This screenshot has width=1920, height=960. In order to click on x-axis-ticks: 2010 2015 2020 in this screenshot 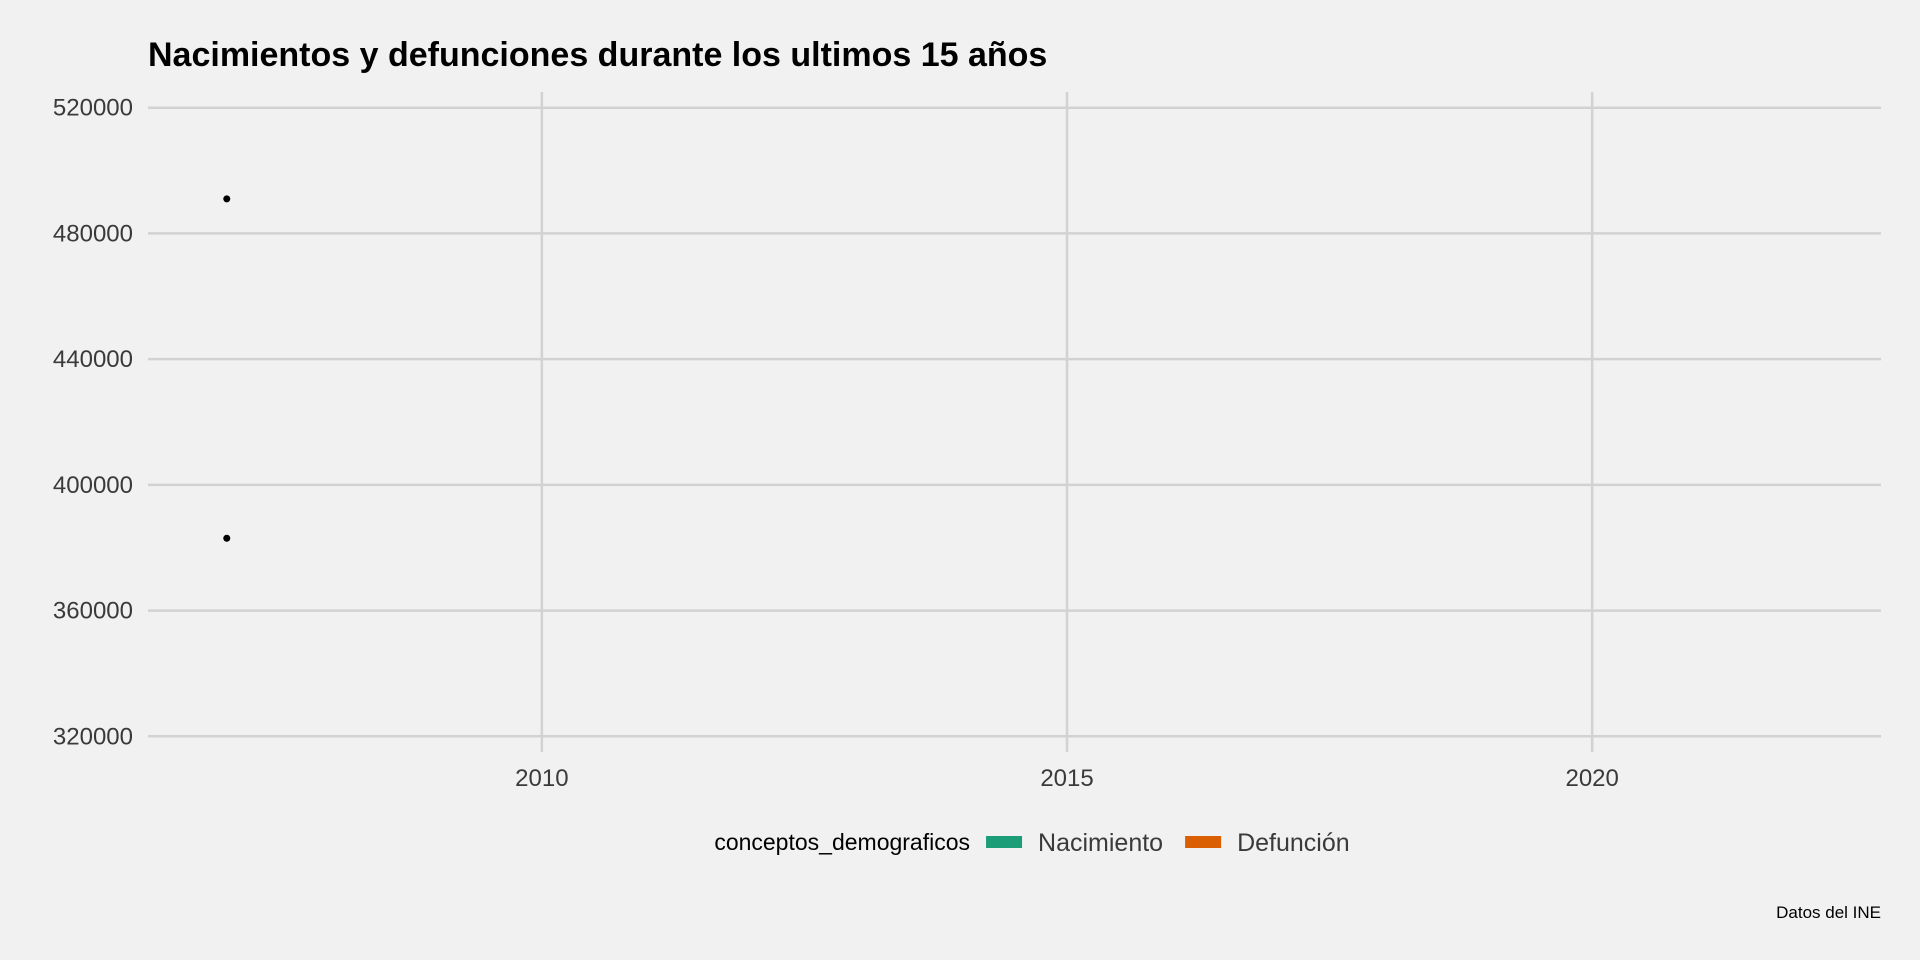, I will do `click(1067, 778)`.